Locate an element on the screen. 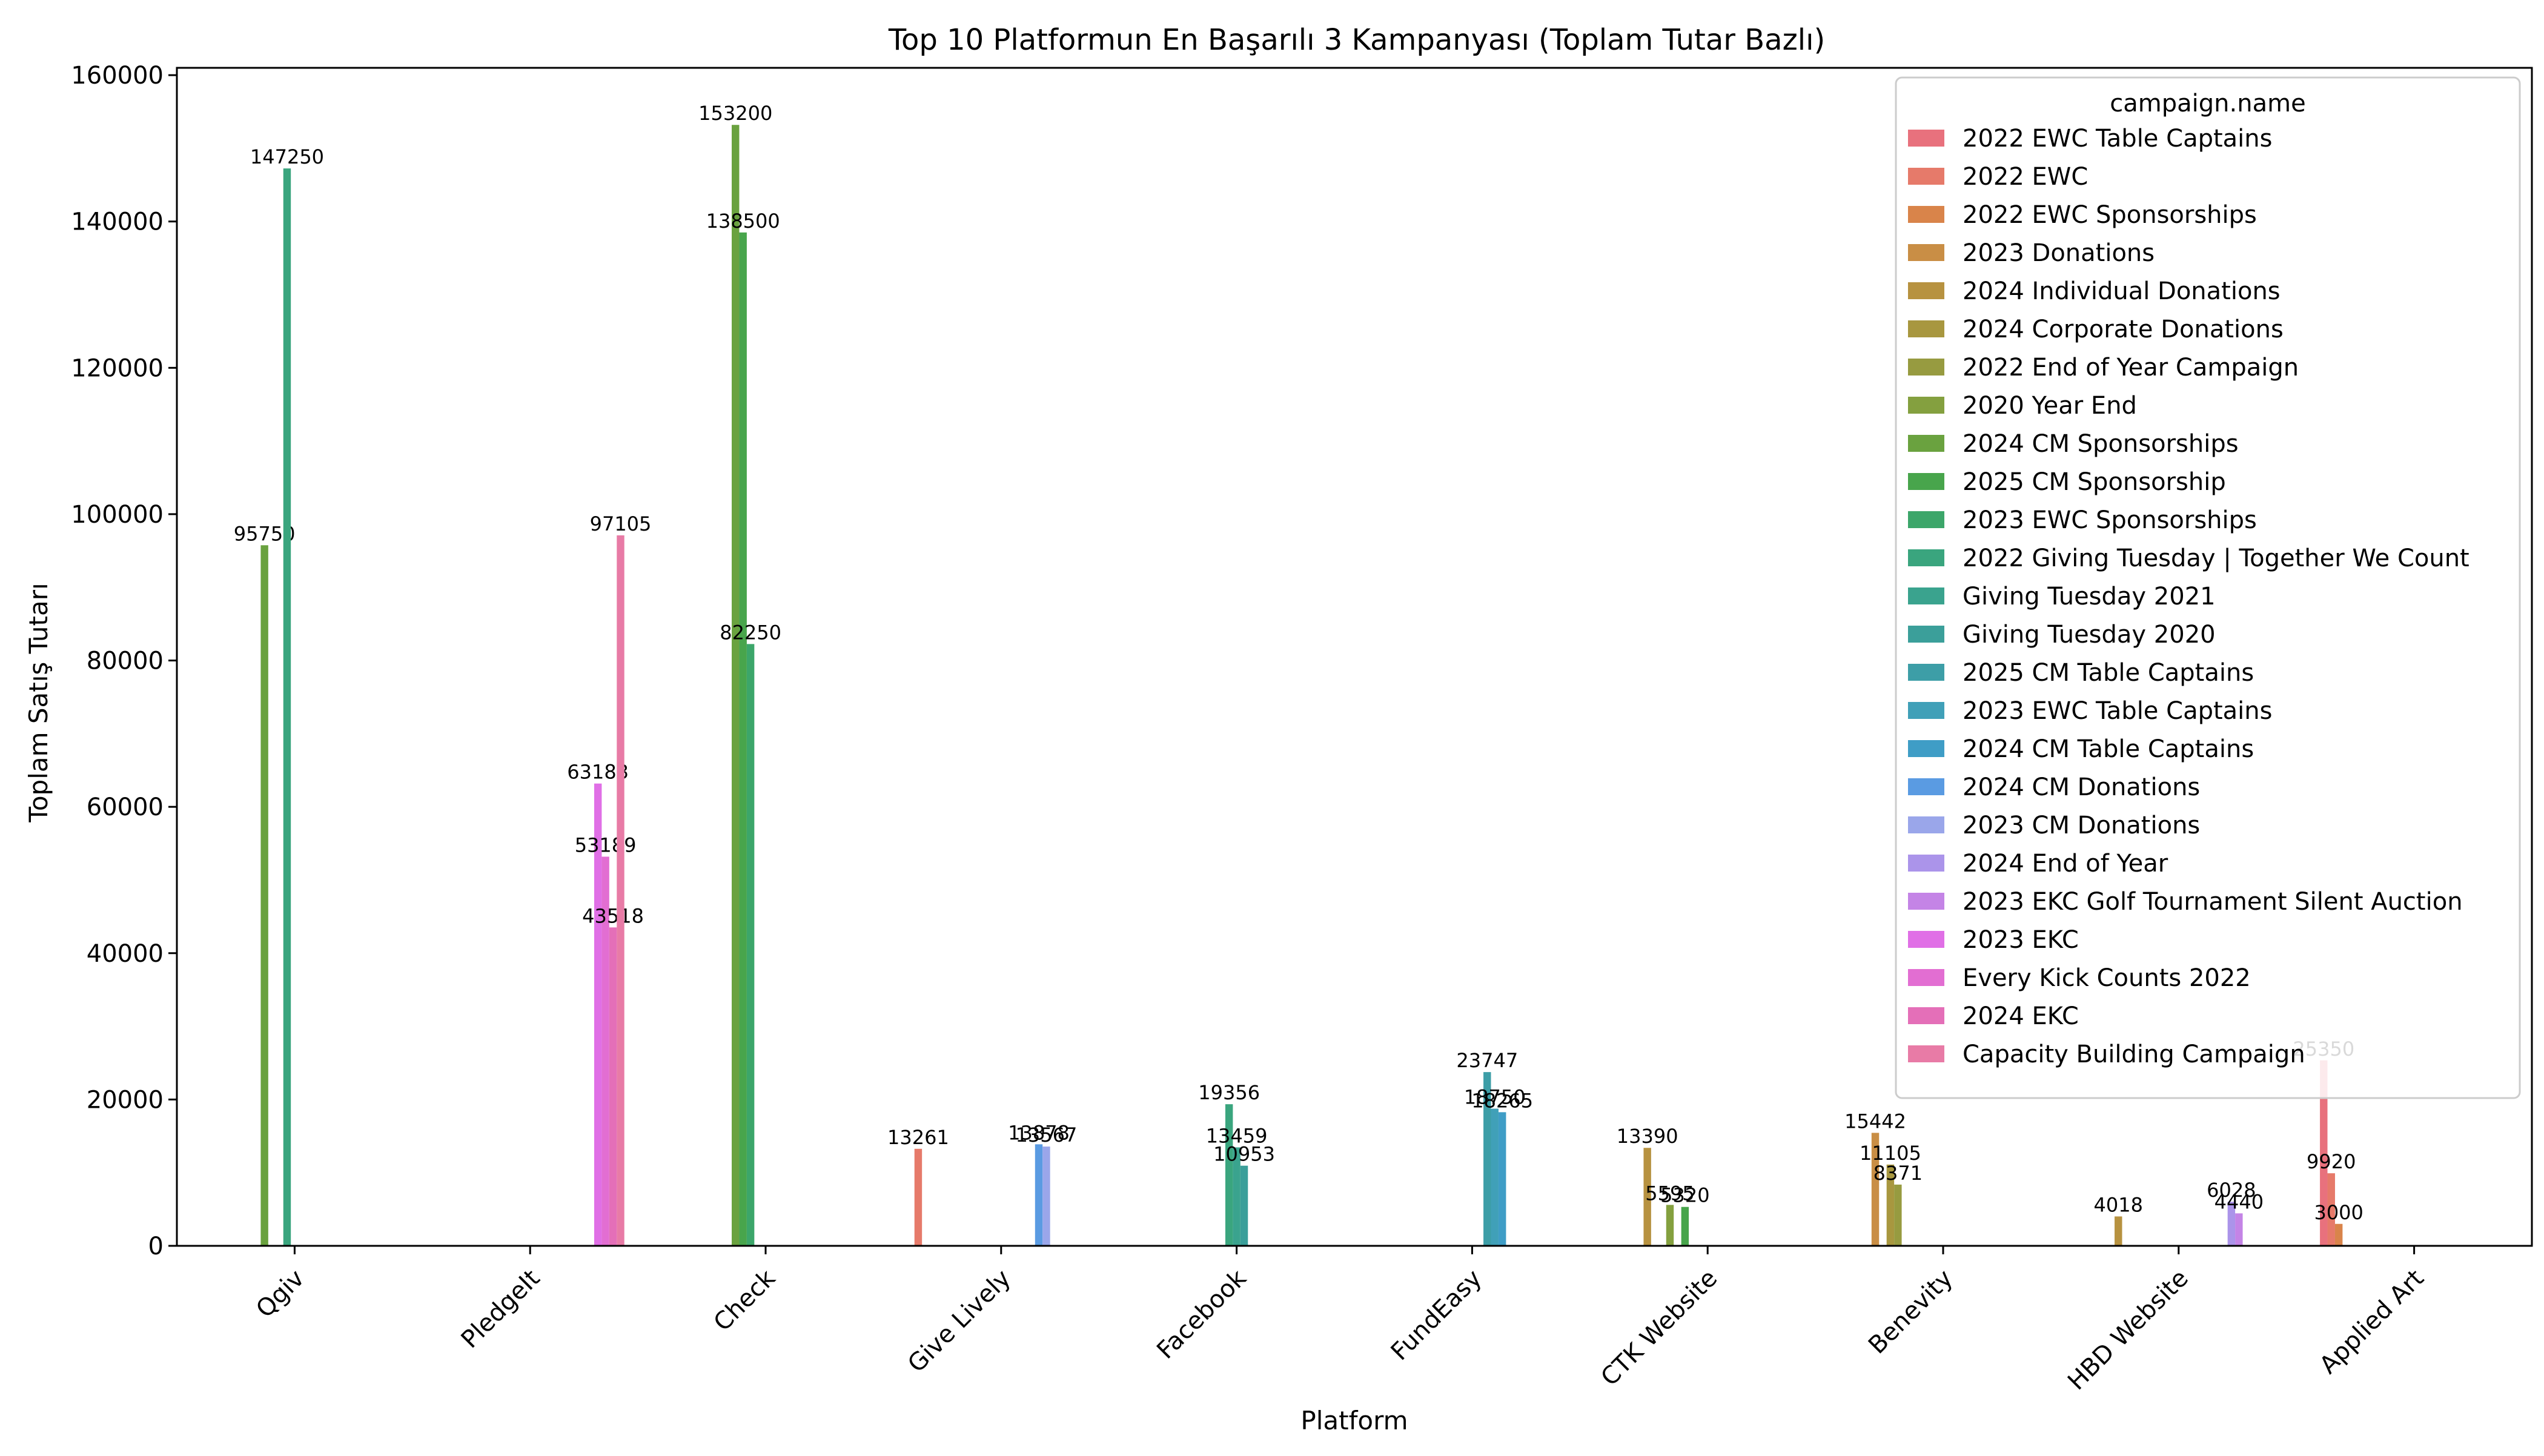 This screenshot has height=1456, width=2544. x-tick-label: PledgeIt is located at coordinates (501, 1309).